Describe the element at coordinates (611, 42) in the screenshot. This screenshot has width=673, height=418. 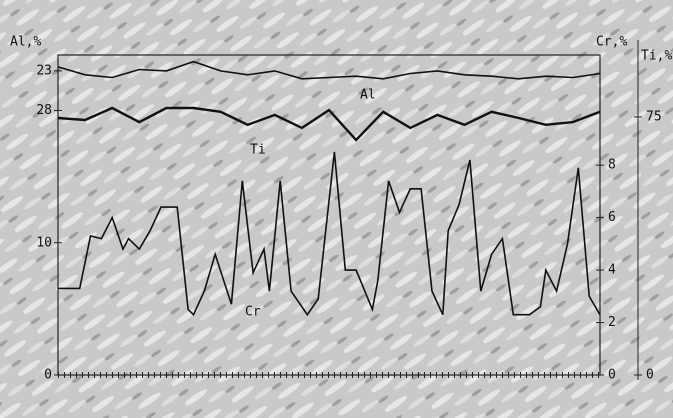
I see `y2-axis-label: Cr,%` at that location.